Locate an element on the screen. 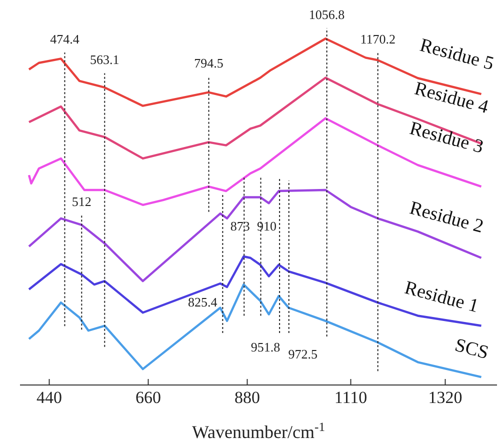 The width and height of the screenshot is (499, 445). x-tick-label: 1320 is located at coordinates (445, 398).